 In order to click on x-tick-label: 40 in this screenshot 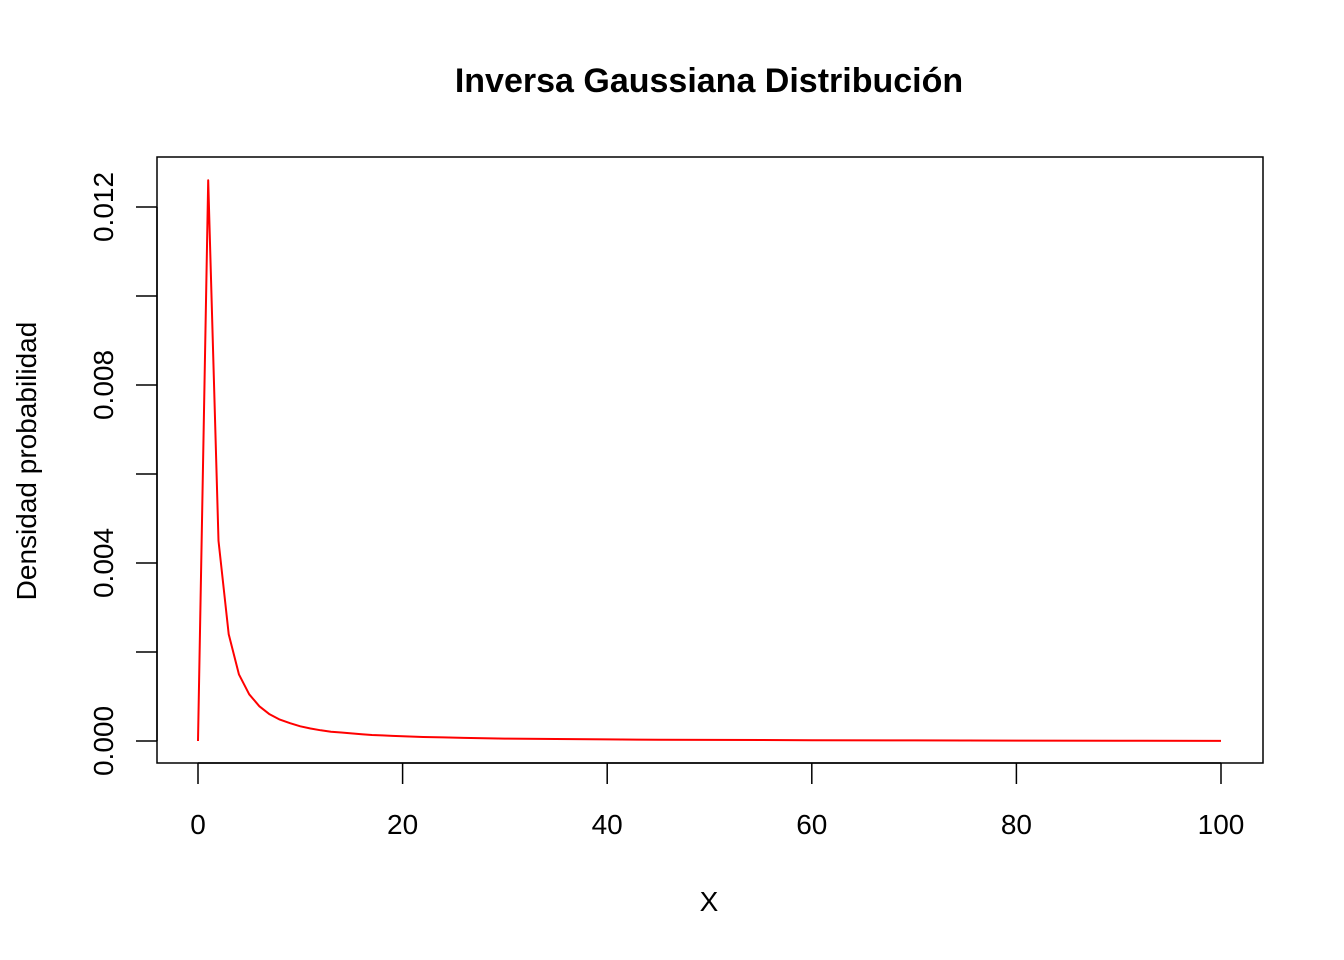, I will do `click(607, 824)`.